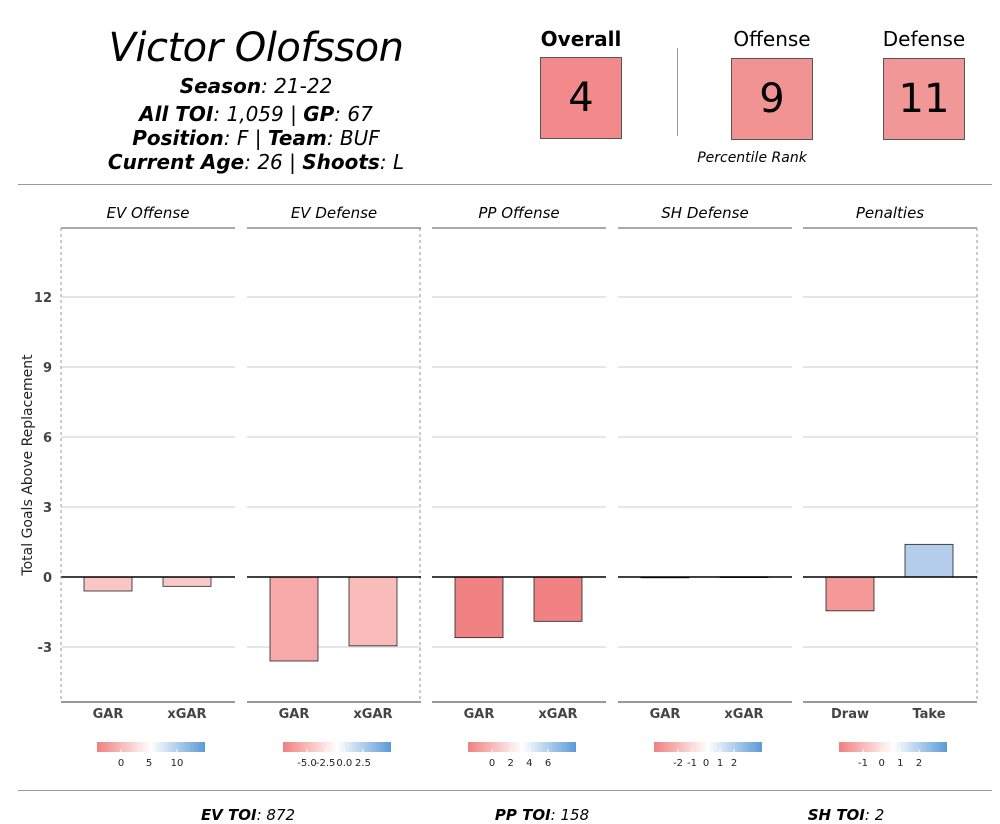 The height and width of the screenshot is (824, 1000). I want to click on panel-title: EV Defense, so click(334, 213).